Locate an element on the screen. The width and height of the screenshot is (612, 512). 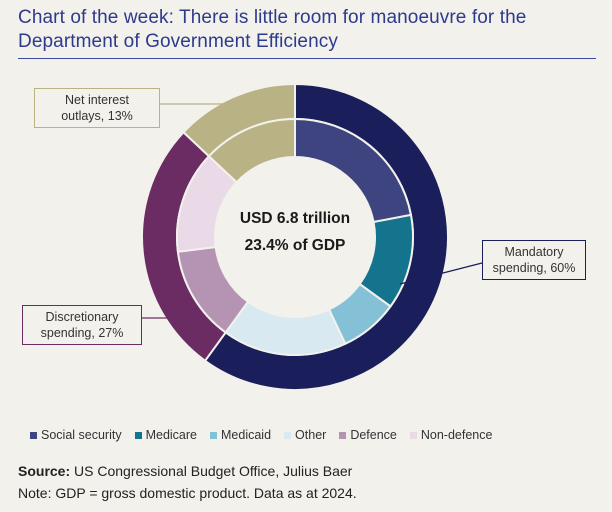
center-label: USD 6.8 trillion 23.4% of GDP is located at coordinates (295, 232).